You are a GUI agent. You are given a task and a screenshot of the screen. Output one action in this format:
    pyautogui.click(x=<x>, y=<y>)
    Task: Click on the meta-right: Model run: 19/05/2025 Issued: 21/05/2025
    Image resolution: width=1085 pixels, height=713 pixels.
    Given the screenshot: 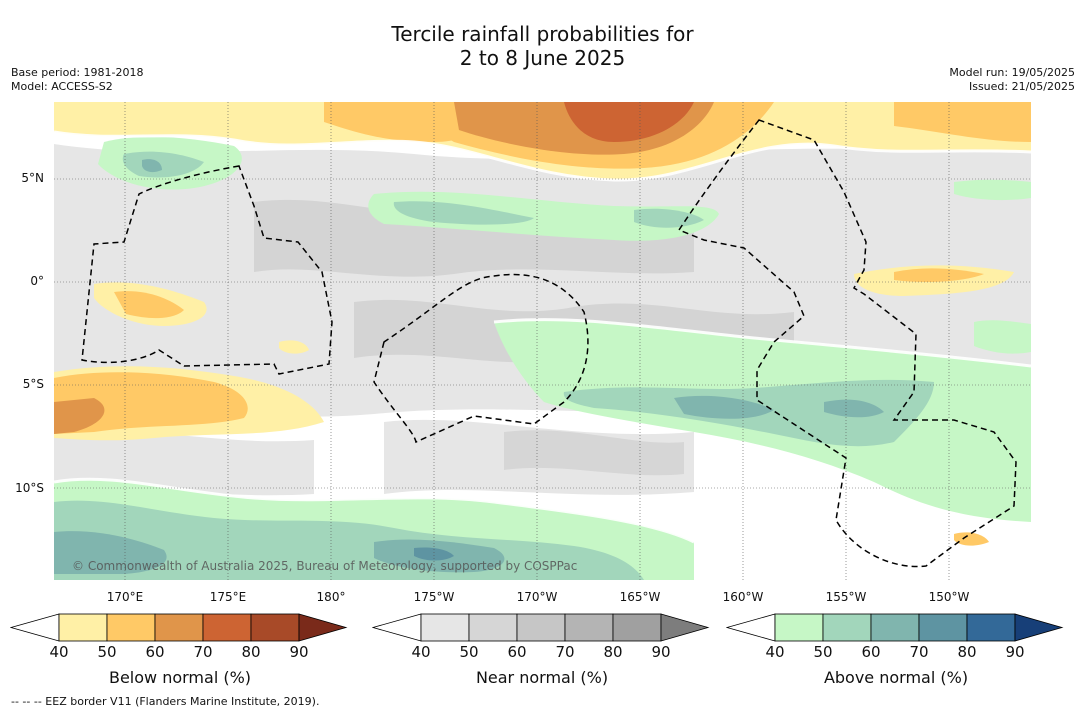 What is the action you would take?
    pyautogui.click(x=1012, y=80)
    